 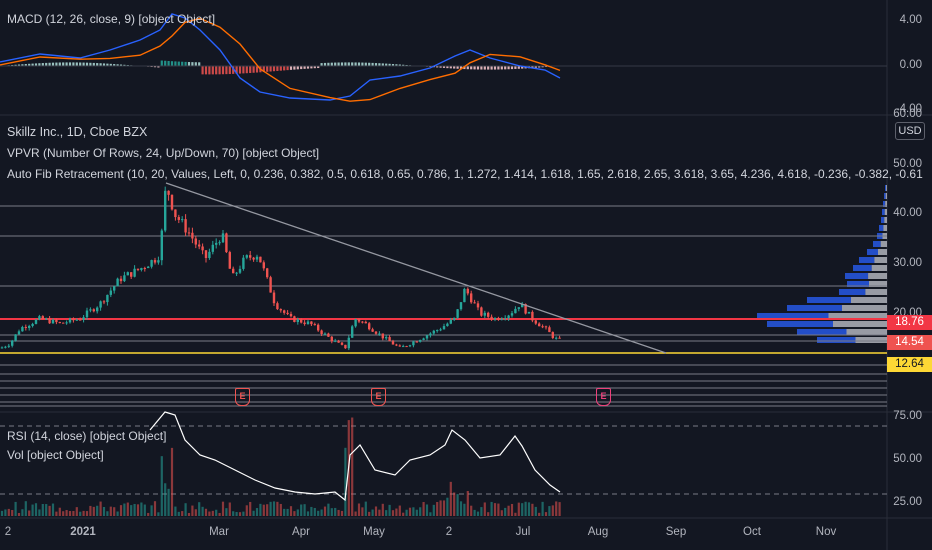 I want to click on currency-button: USD, so click(x=910, y=131).